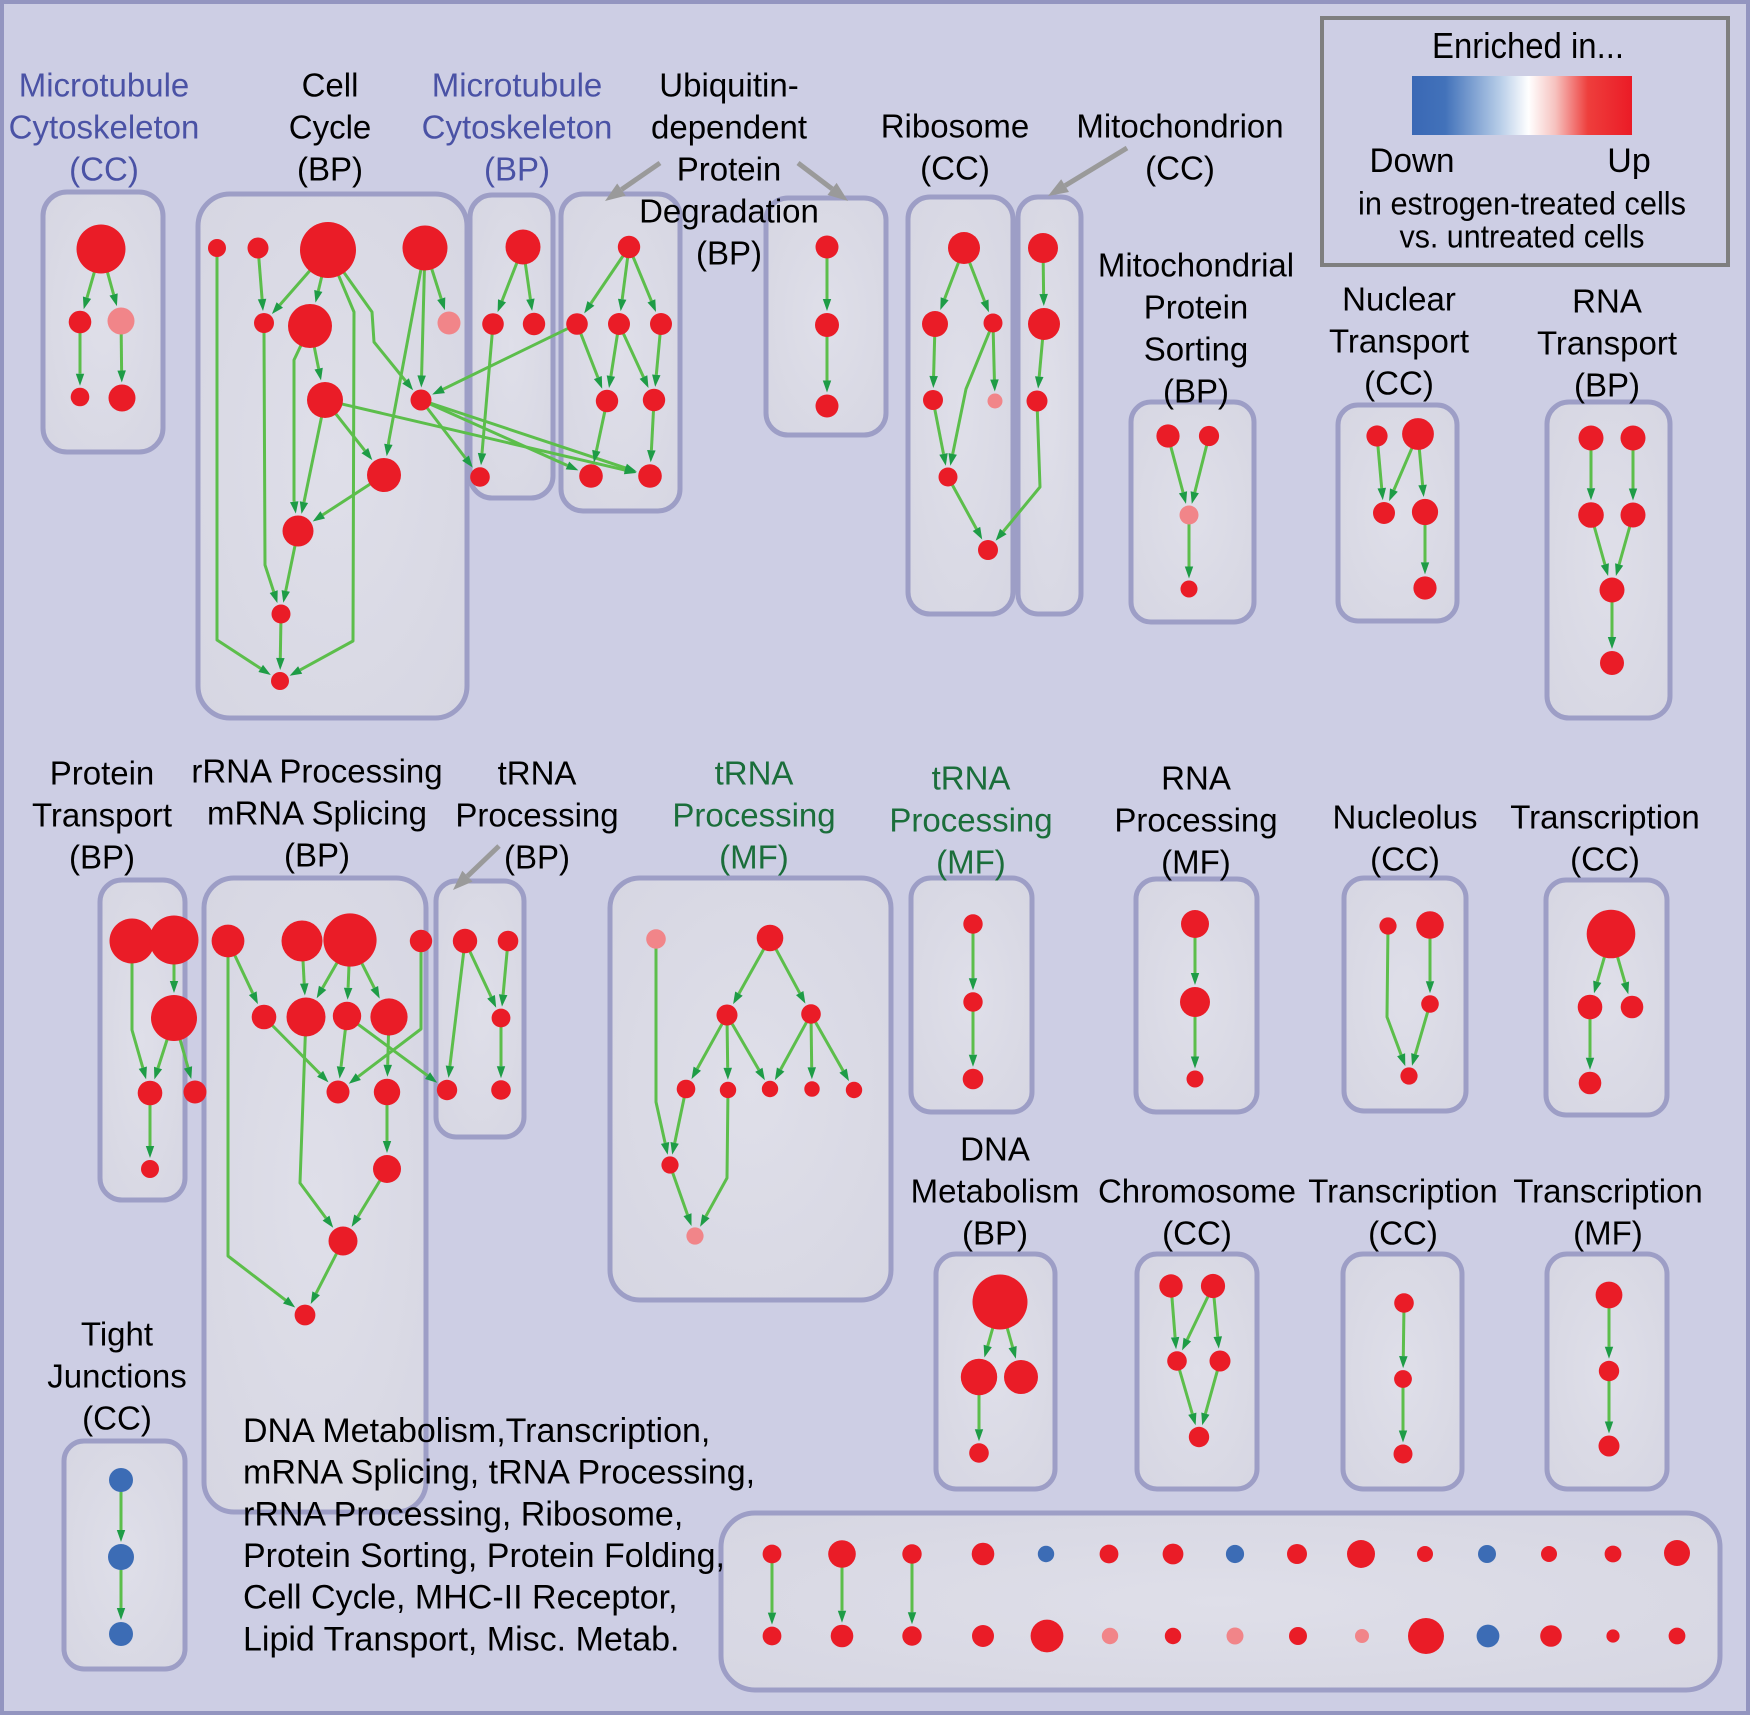  Describe the element at coordinates (1412, 161) in the screenshot. I see `svg-text: Down` at that location.